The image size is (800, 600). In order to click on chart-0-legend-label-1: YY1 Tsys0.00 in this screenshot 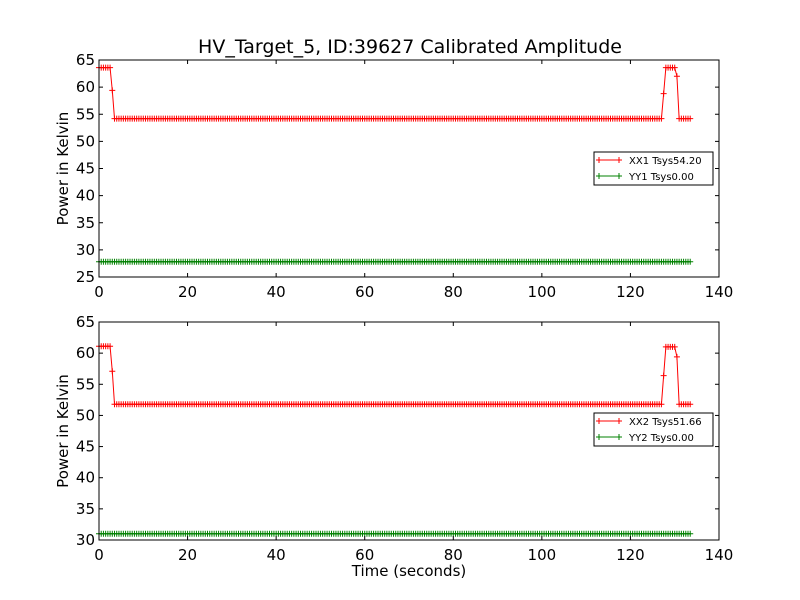, I will do `click(661, 177)`.